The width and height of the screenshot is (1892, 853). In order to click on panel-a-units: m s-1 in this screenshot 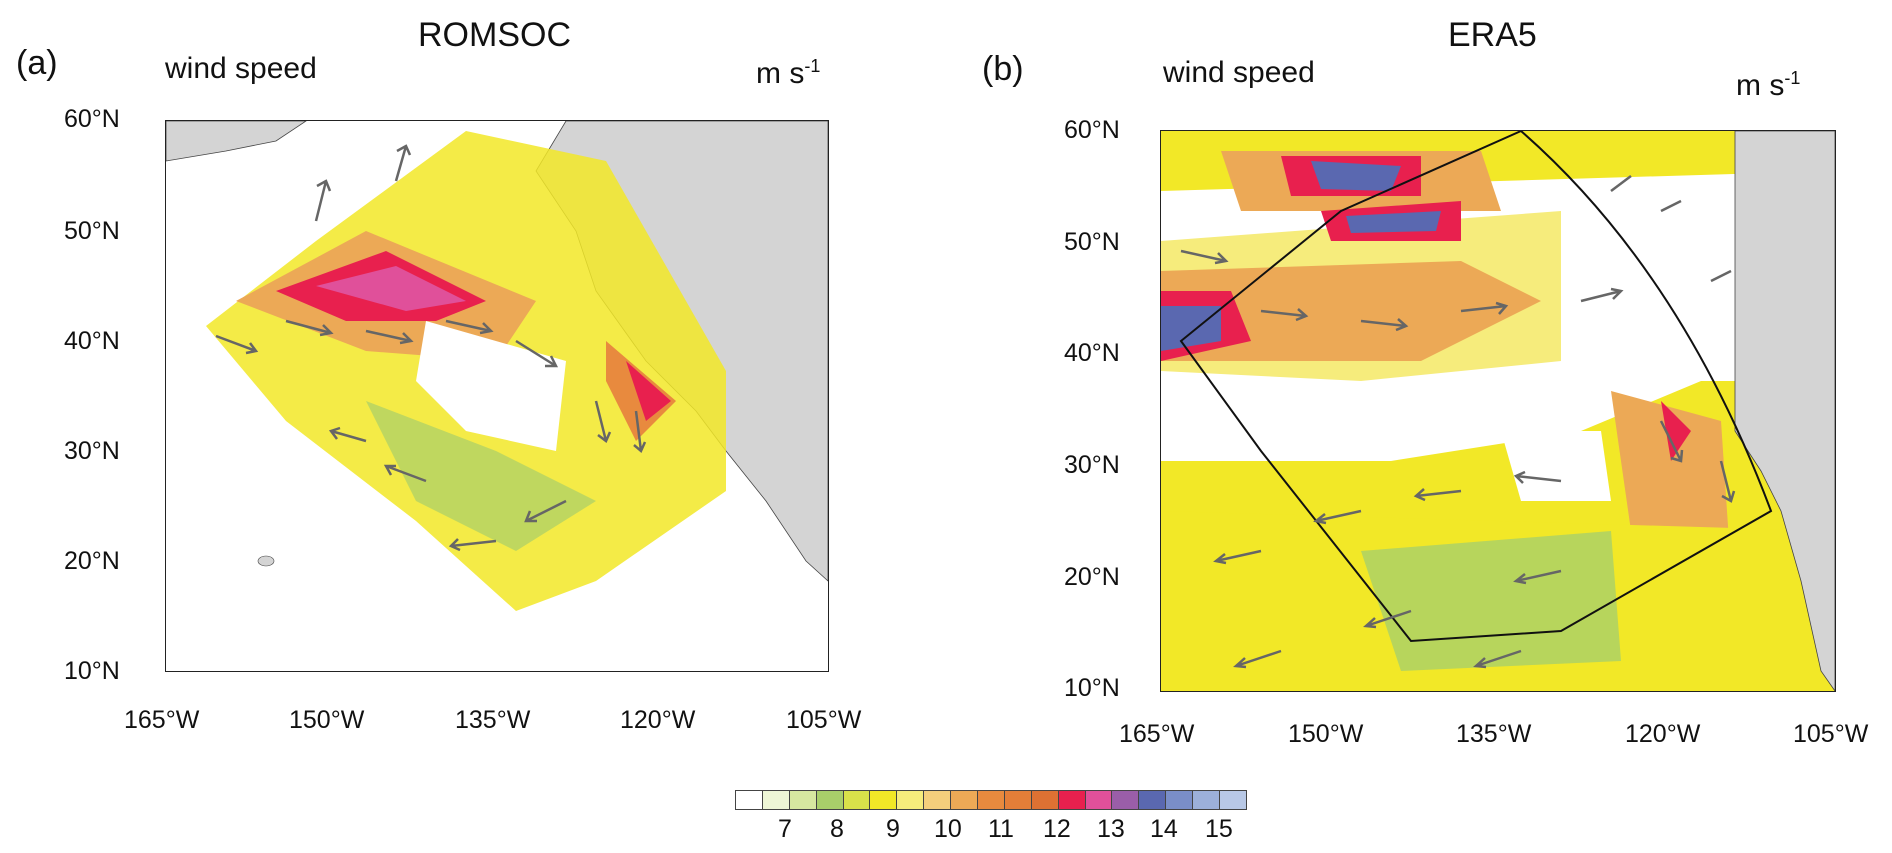, I will do `click(788, 73)`.